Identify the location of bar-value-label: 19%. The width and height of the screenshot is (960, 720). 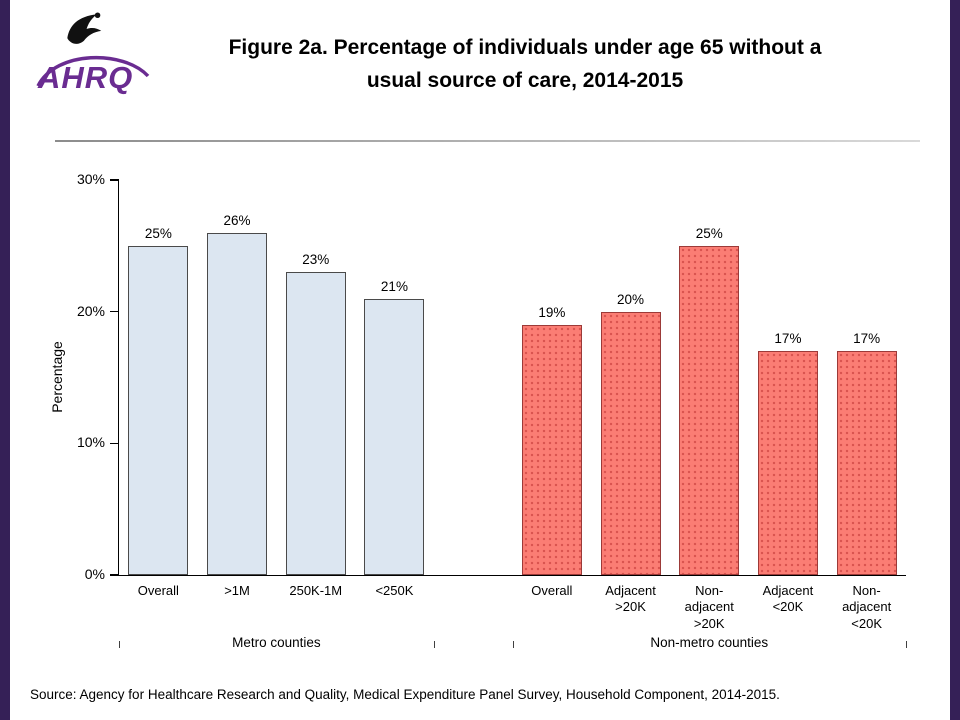
(552, 312).